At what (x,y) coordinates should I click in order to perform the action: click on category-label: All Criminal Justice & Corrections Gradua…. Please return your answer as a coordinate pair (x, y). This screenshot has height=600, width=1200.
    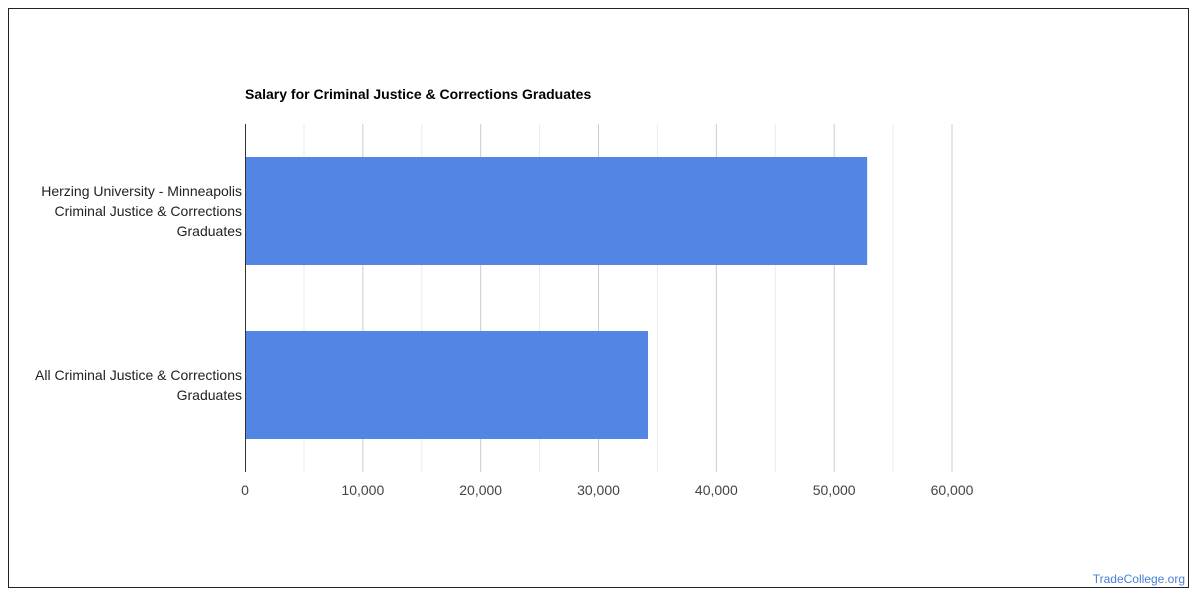
    Looking at the image, I should click on (138, 385).